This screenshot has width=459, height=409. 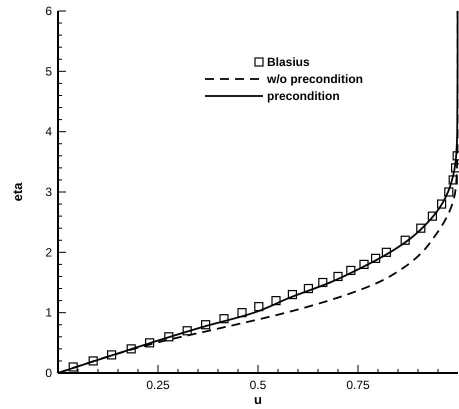 I want to click on x-tick-label: 0.5, so click(x=258, y=385).